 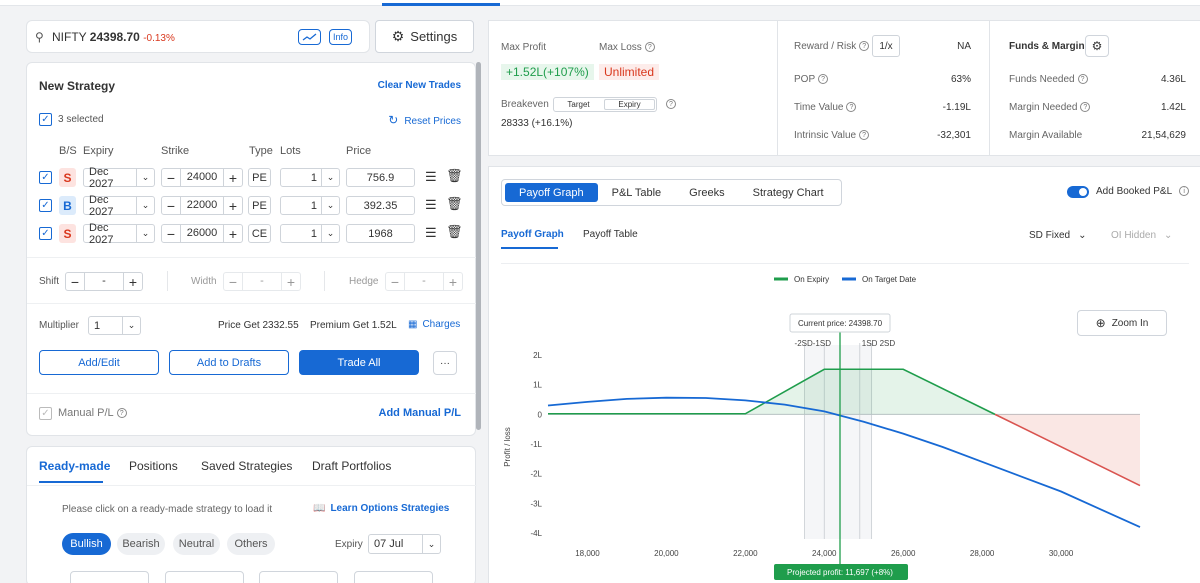 What do you see at coordinates (1141, 235) in the screenshot?
I see `oi-mode-select: OI Hidden ⌄` at bounding box center [1141, 235].